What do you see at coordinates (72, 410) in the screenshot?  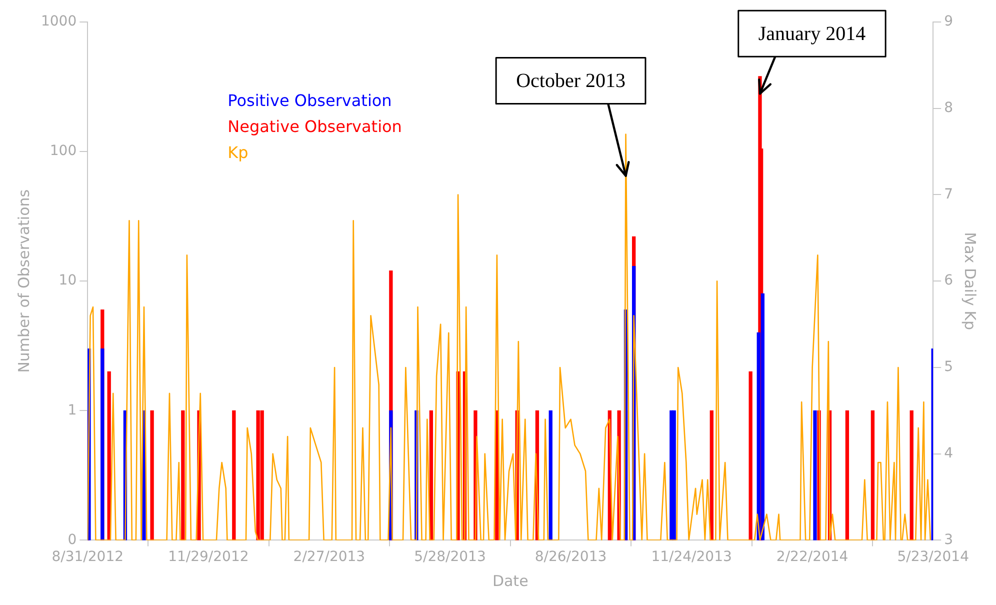 I see `y-tick-label: 1` at bounding box center [72, 410].